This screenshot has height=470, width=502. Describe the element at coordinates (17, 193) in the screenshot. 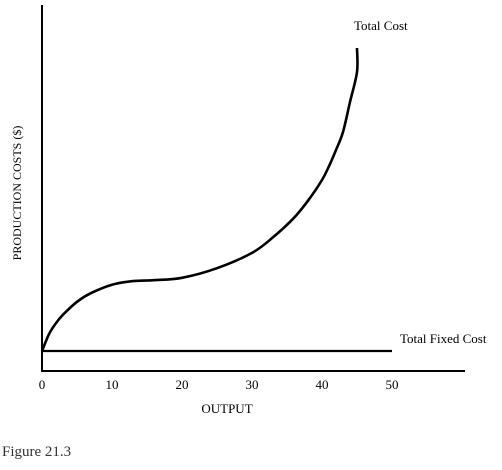

I see `y-axis-label: PRODUCTION COSTS ($)` at that location.